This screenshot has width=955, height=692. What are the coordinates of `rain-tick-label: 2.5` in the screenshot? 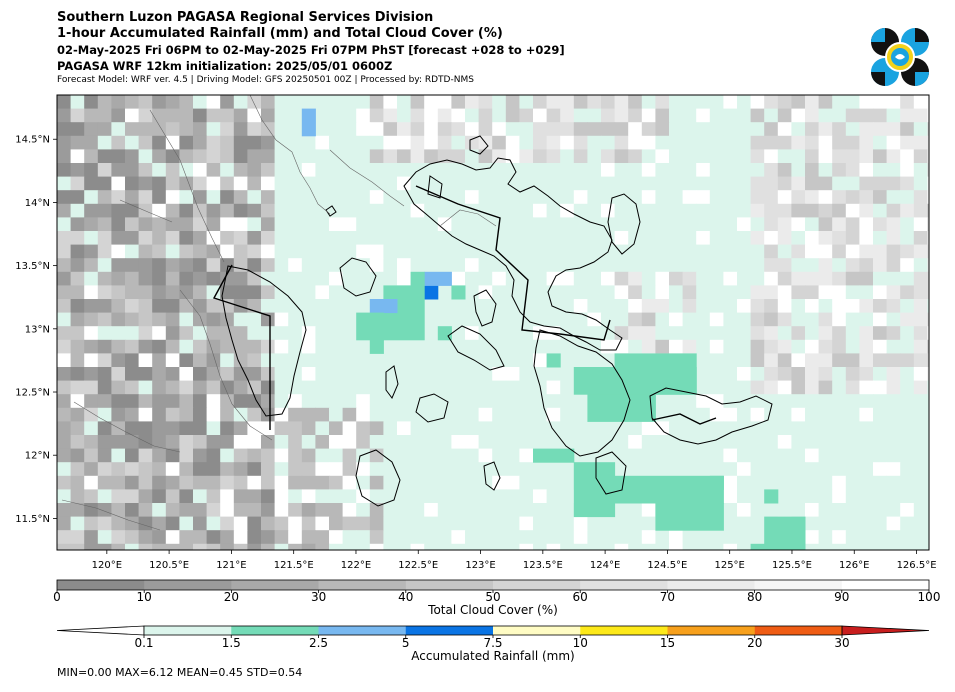 It's located at (318, 643).